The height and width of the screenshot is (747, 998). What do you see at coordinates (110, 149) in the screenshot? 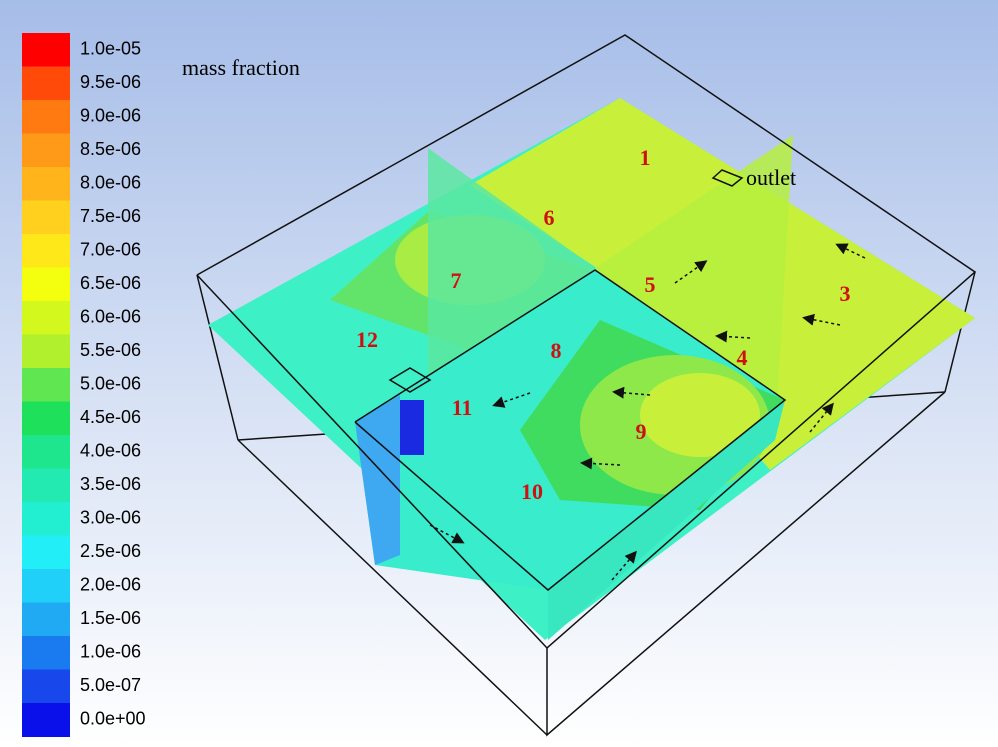
I see `colorbar-label: 8.5e-06` at bounding box center [110, 149].